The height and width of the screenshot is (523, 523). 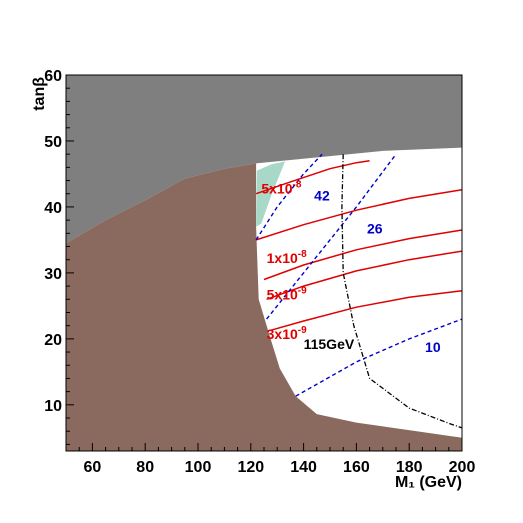 What do you see at coordinates (39, 94) in the screenshot?
I see `y-axis-title: tanβ` at bounding box center [39, 94].